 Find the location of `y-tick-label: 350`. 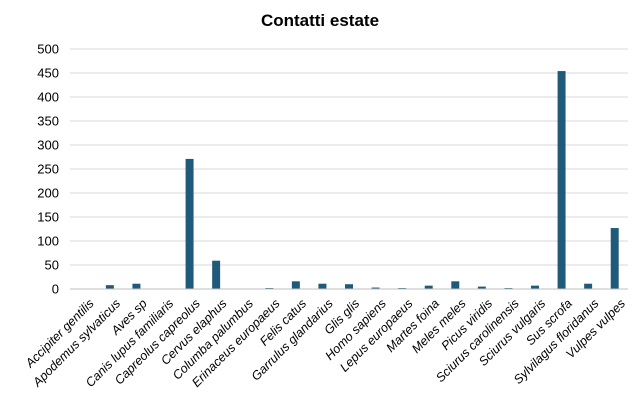

y-tick-label: 350 is located at coordinates (48, 121).